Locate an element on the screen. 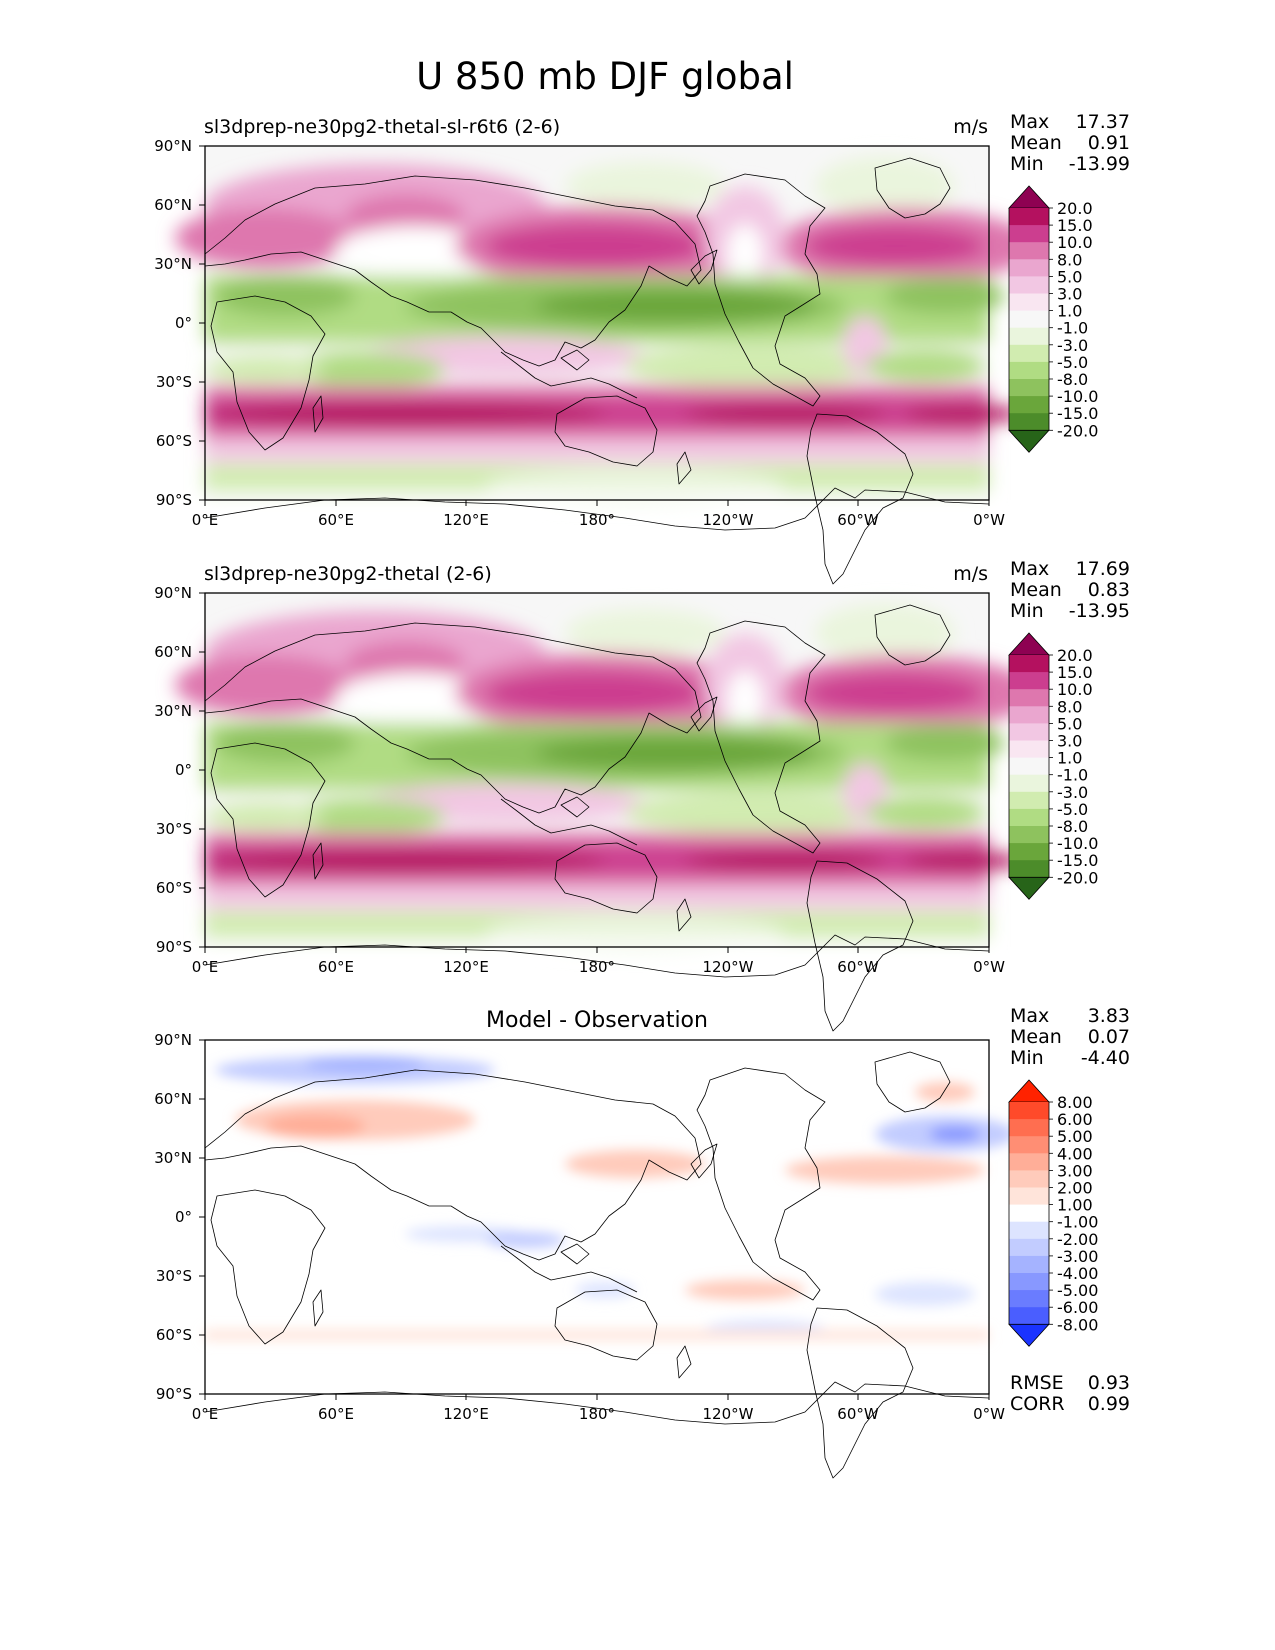  panel-1-lat-ticks: 90°N 60°N 30°N 0° 30°S 60°S 90°S is located at coordinates (179, 323).